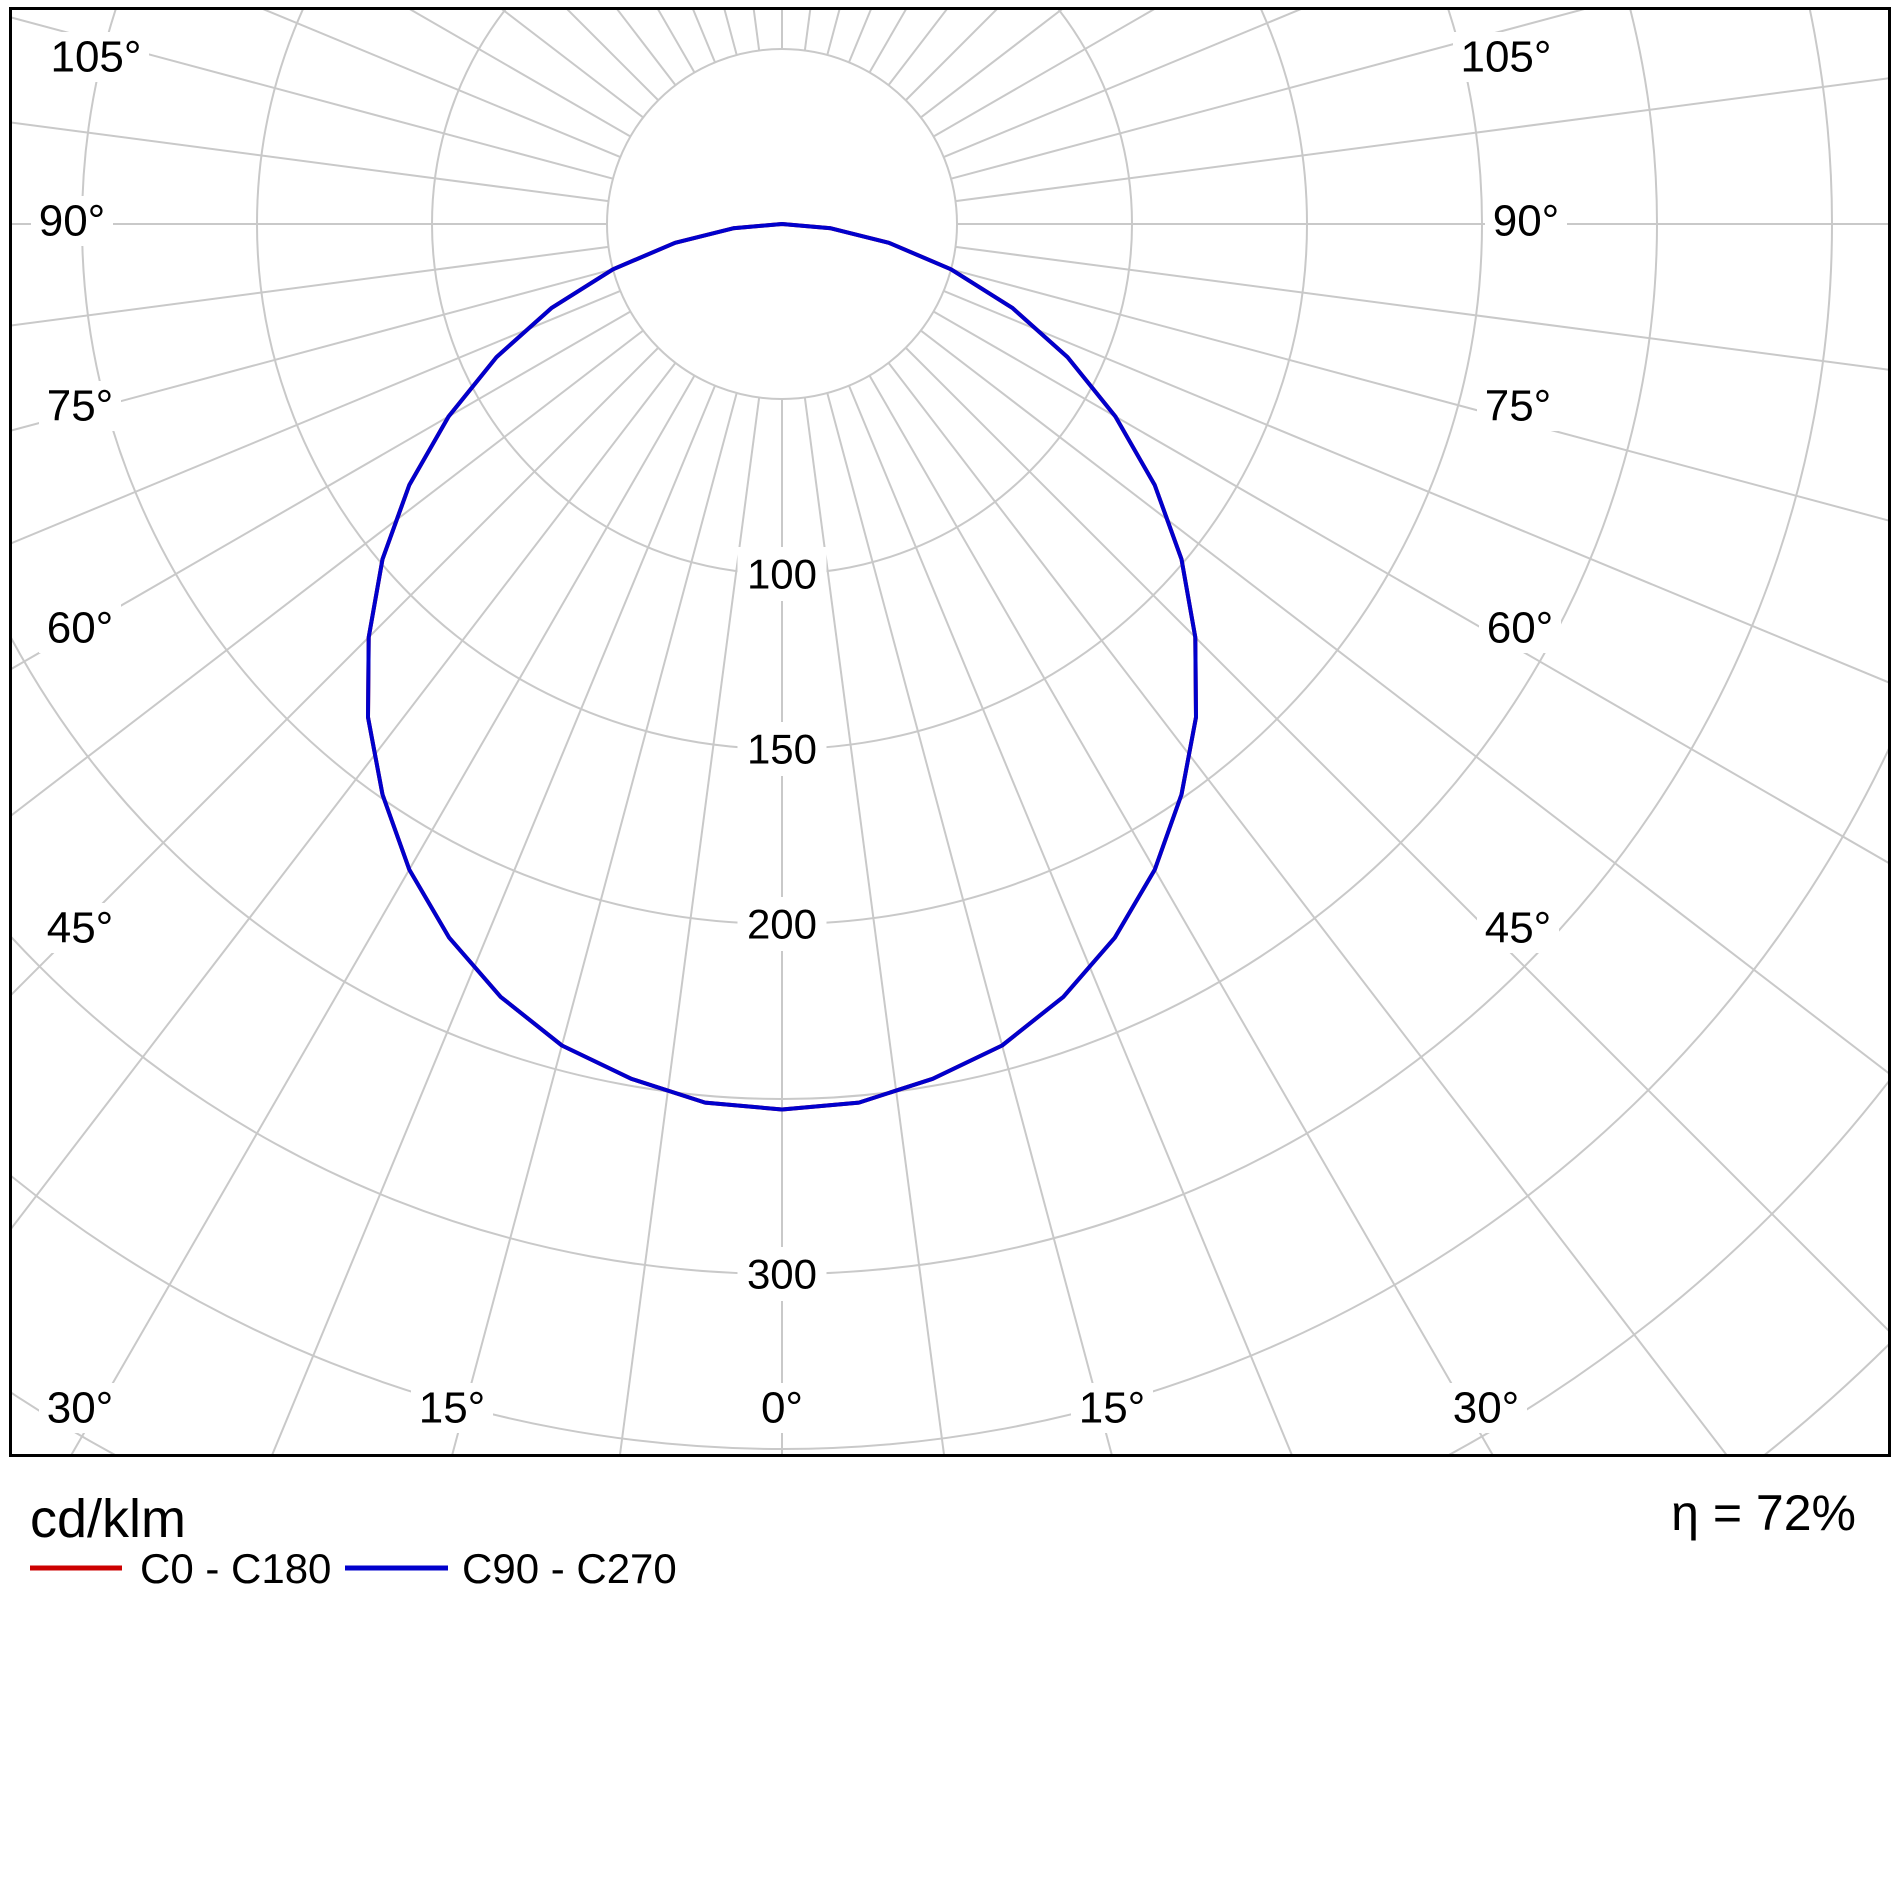  I want to click on units-label: cd/klm, so click(108, 1519).